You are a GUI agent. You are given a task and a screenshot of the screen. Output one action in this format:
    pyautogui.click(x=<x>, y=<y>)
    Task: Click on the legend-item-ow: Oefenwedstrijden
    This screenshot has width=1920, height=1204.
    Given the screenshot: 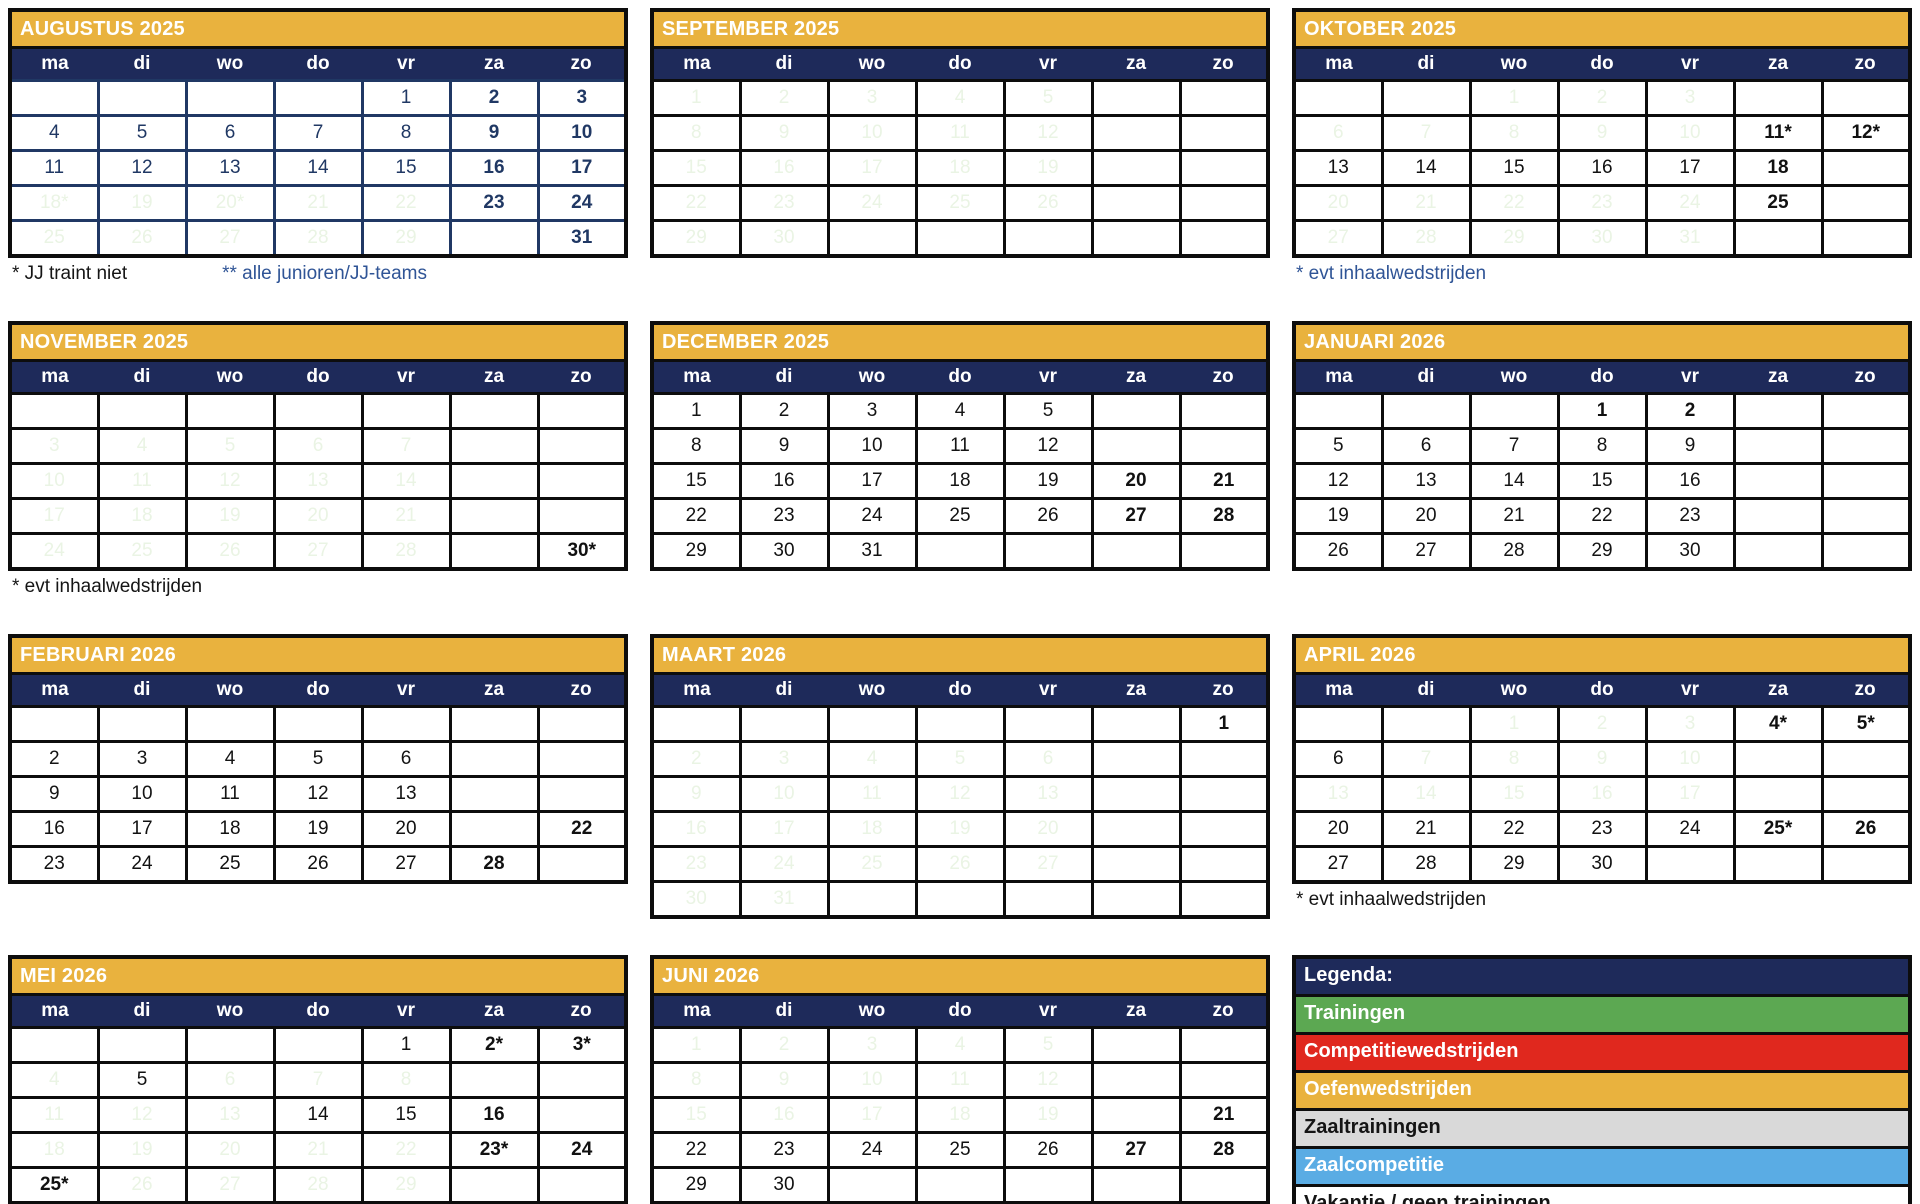 What is the action you would take?
    pyautogui.click(x=1602, y=1092)
    